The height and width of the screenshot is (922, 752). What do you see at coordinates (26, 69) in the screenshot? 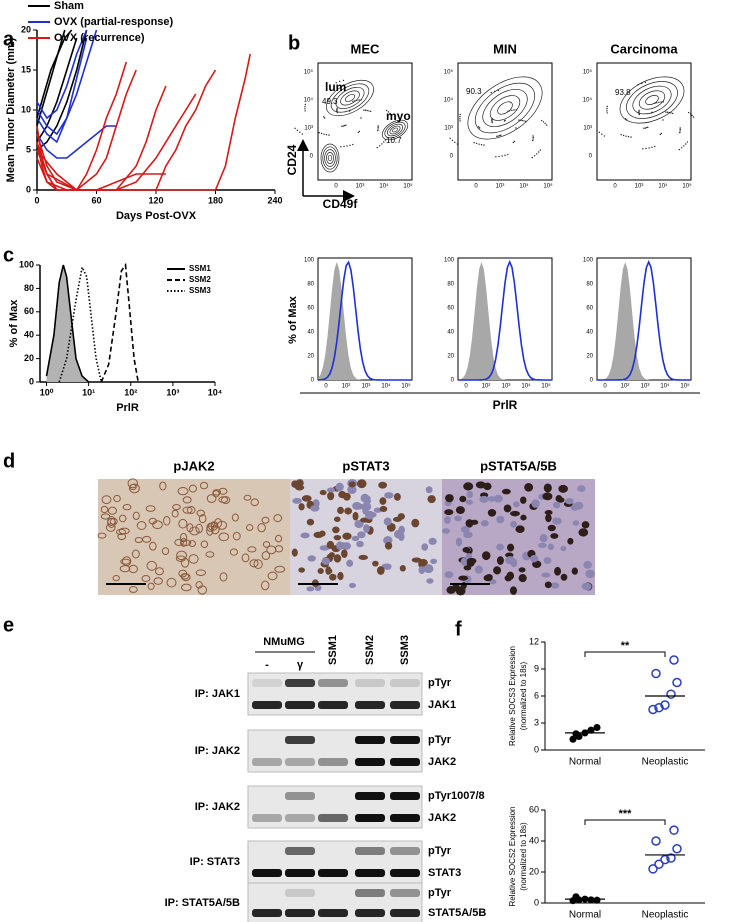
I see `y-tick-label: 15` at bounding box center [26, 69].